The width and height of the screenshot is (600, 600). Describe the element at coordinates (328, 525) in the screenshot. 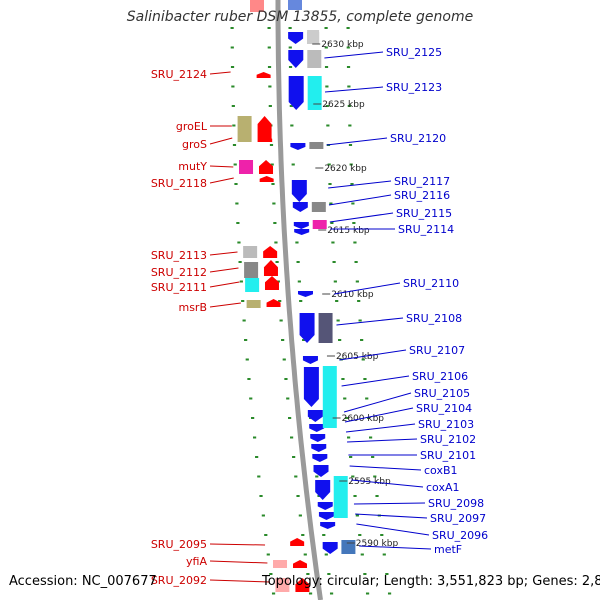

I see `reverse-gene-SRU_2096` at that location.